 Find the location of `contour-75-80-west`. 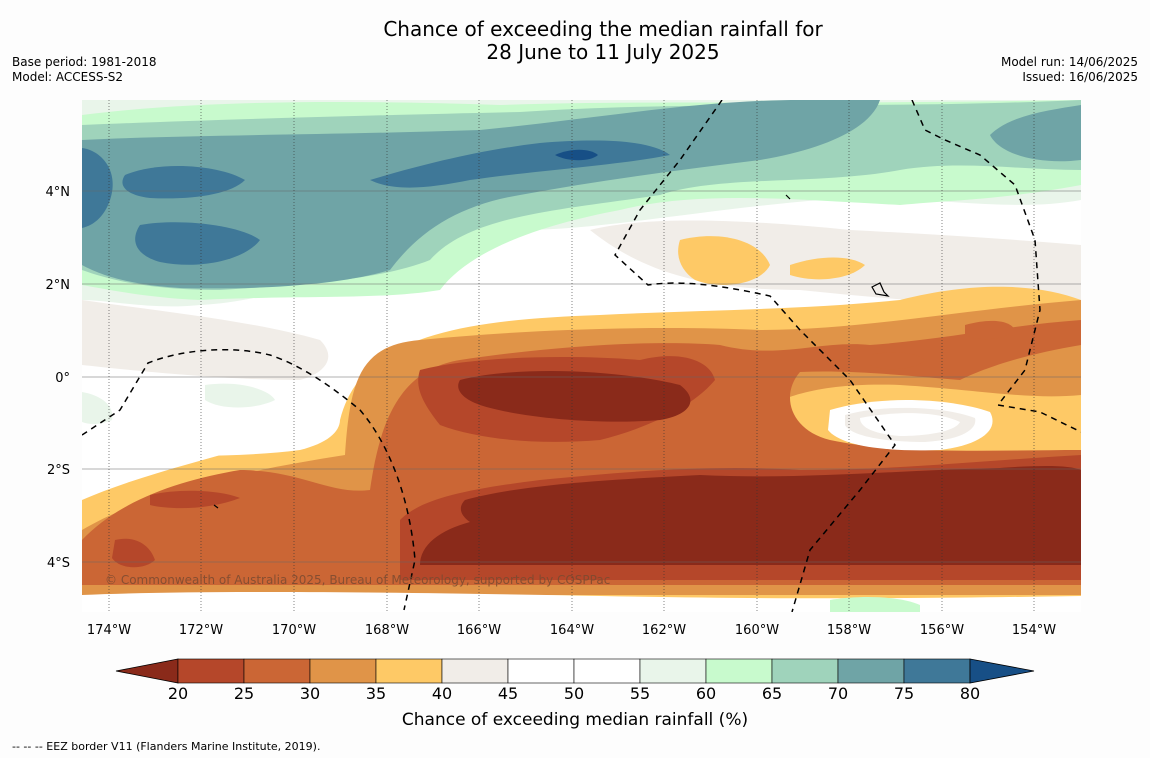

contour-75-80-west is located at coordinates (183, 182).